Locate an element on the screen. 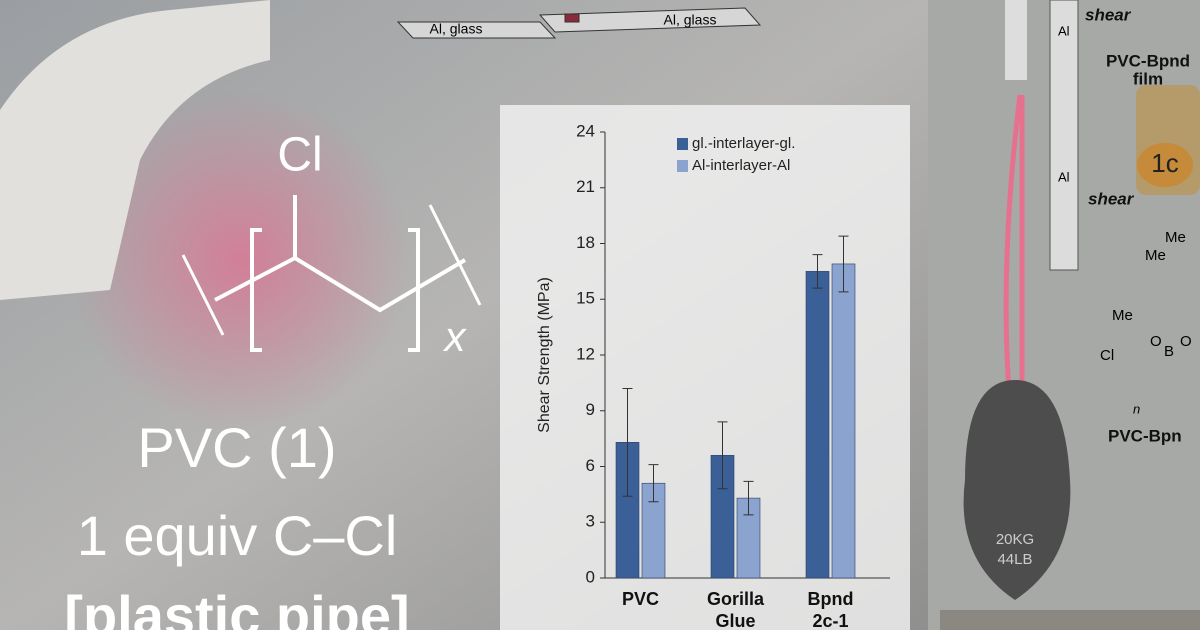 Image resolution: width=1200 pixels, height=635 pixels. photo-label: PVC-Bpnd is located at coordinates (1148, 60).